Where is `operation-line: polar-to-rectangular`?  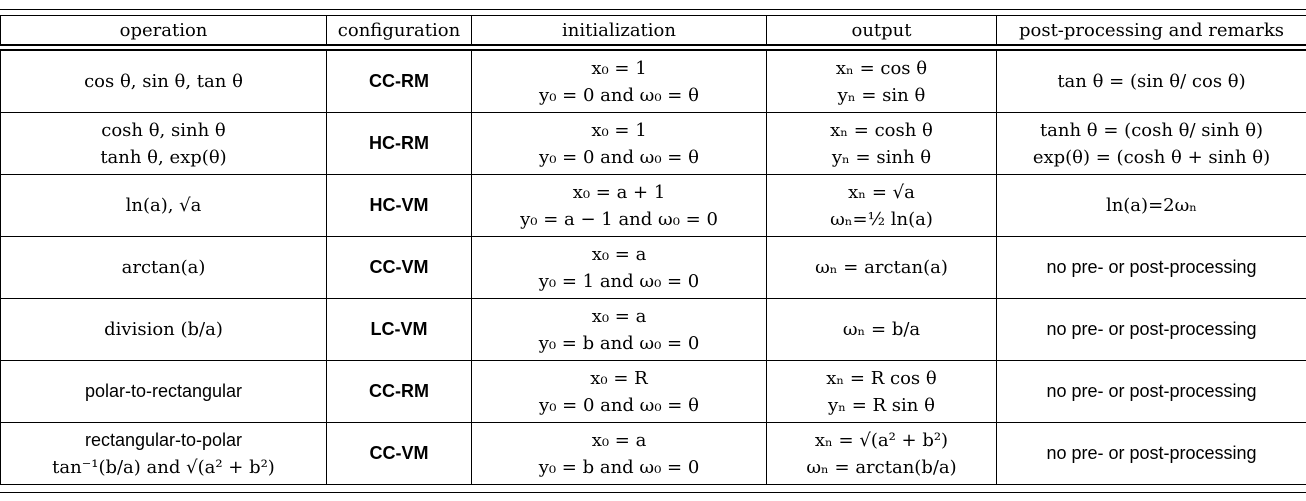 operation-line: polar-to-rectangular is located at coordinates (163, 391).